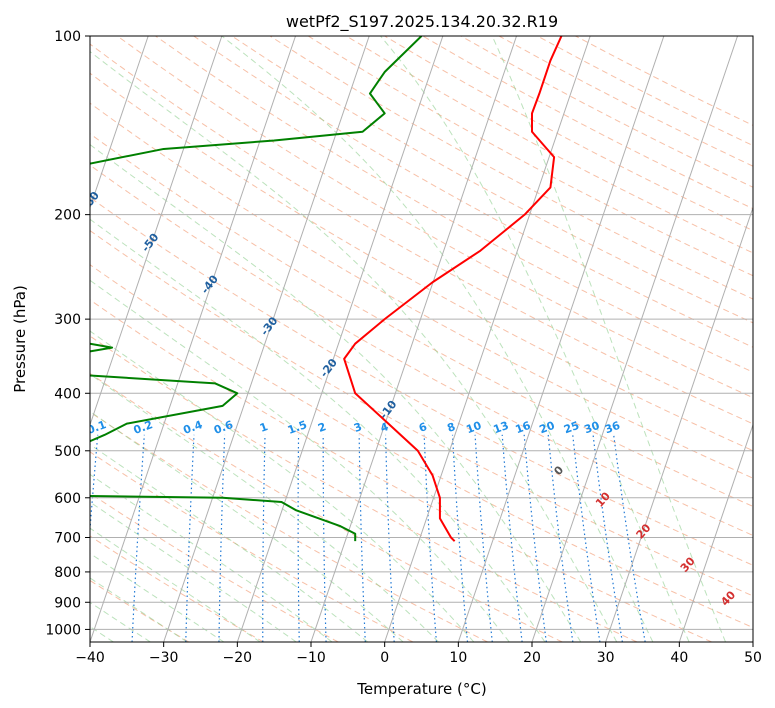 This screenshot has height=708, width=775. What do you see at coordinates (67, 603) in the screenshot?
I see `y-tick-label: 900` at bounding box center [67, 603].